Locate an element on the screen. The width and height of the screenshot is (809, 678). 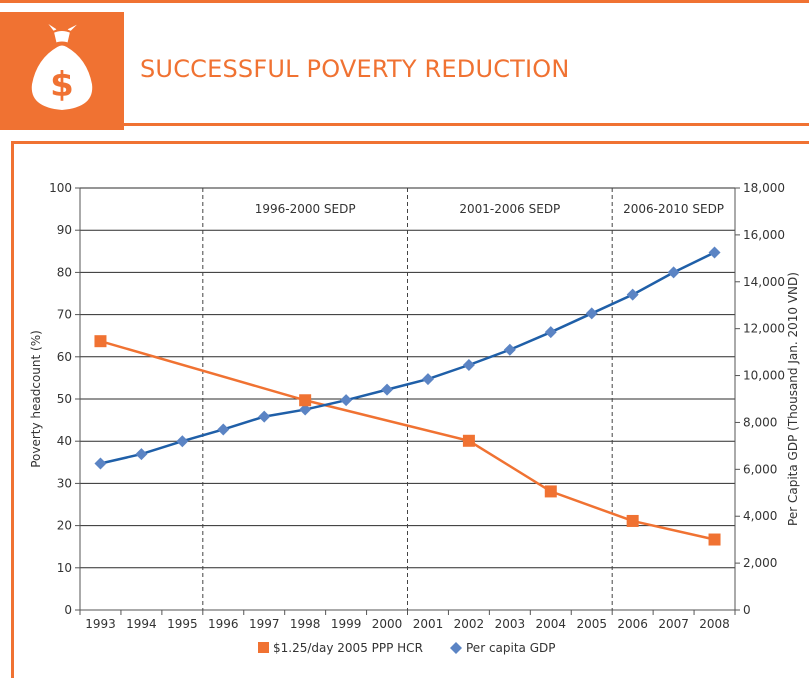
y-tick-label: 60 is located at coordinates (64, 357).